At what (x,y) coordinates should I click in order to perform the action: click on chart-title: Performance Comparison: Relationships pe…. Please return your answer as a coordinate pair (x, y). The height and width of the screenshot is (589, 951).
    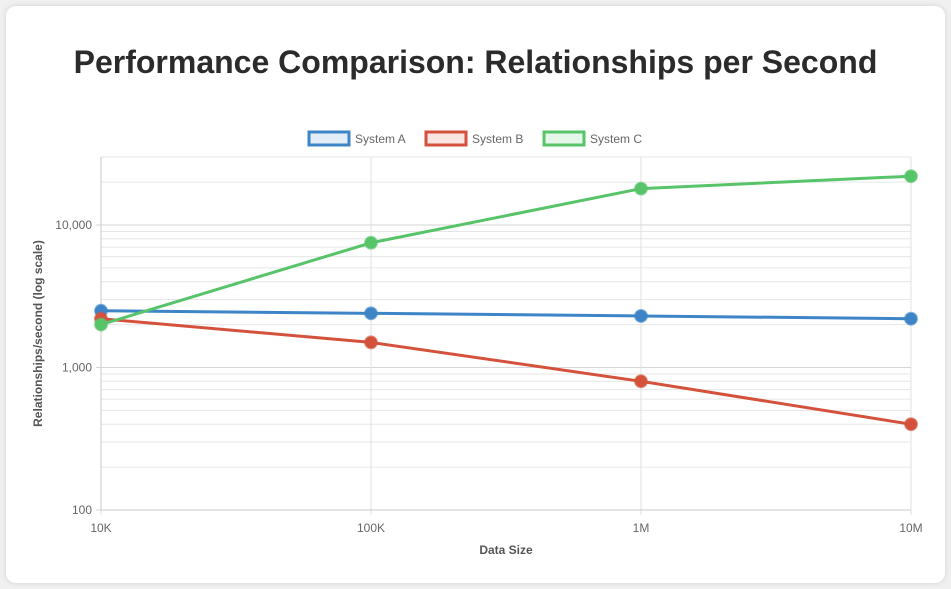
    Looking at the image, I should click on (475, 62).